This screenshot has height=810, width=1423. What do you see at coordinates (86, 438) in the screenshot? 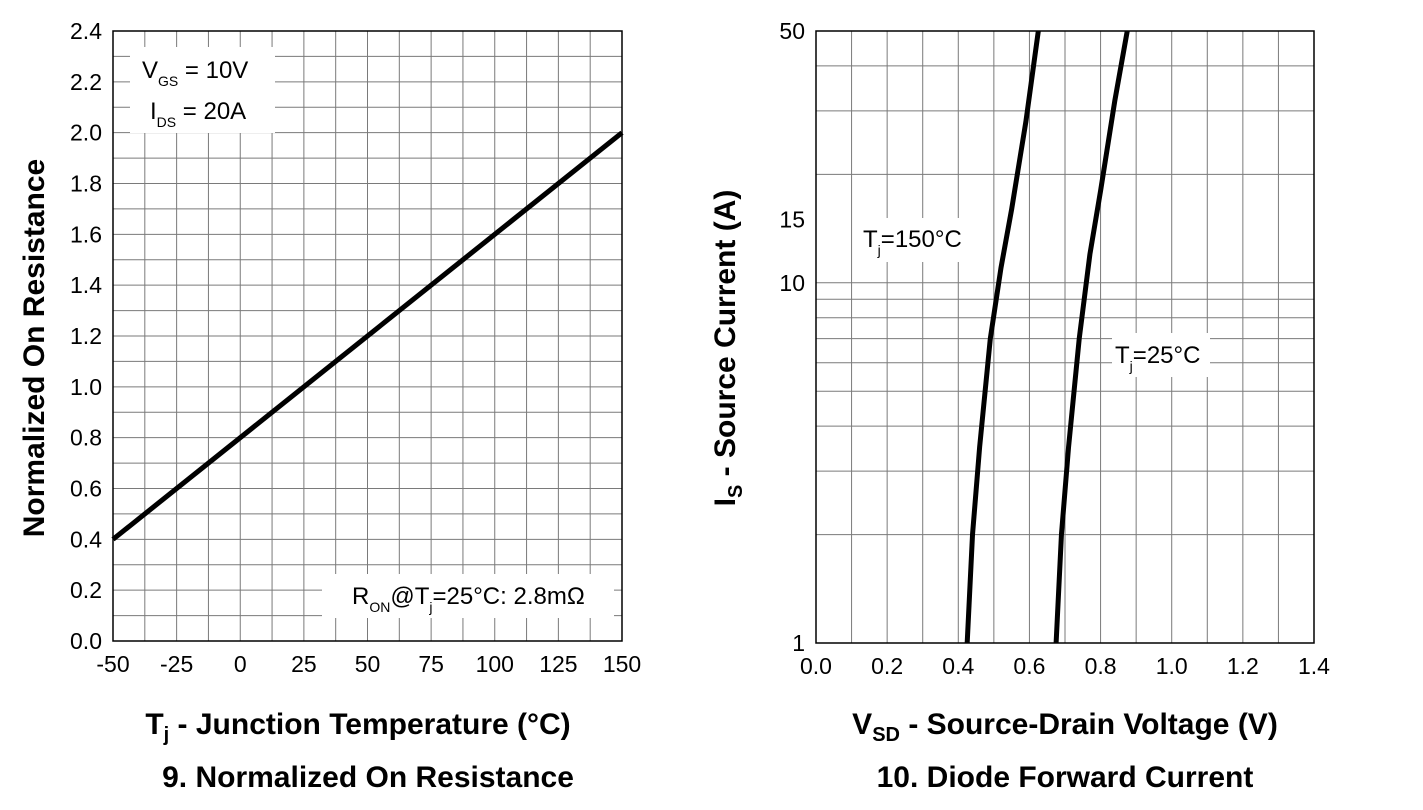
I see `chart1-y-tick-label: 0.8` at bounding box center [86, 438].